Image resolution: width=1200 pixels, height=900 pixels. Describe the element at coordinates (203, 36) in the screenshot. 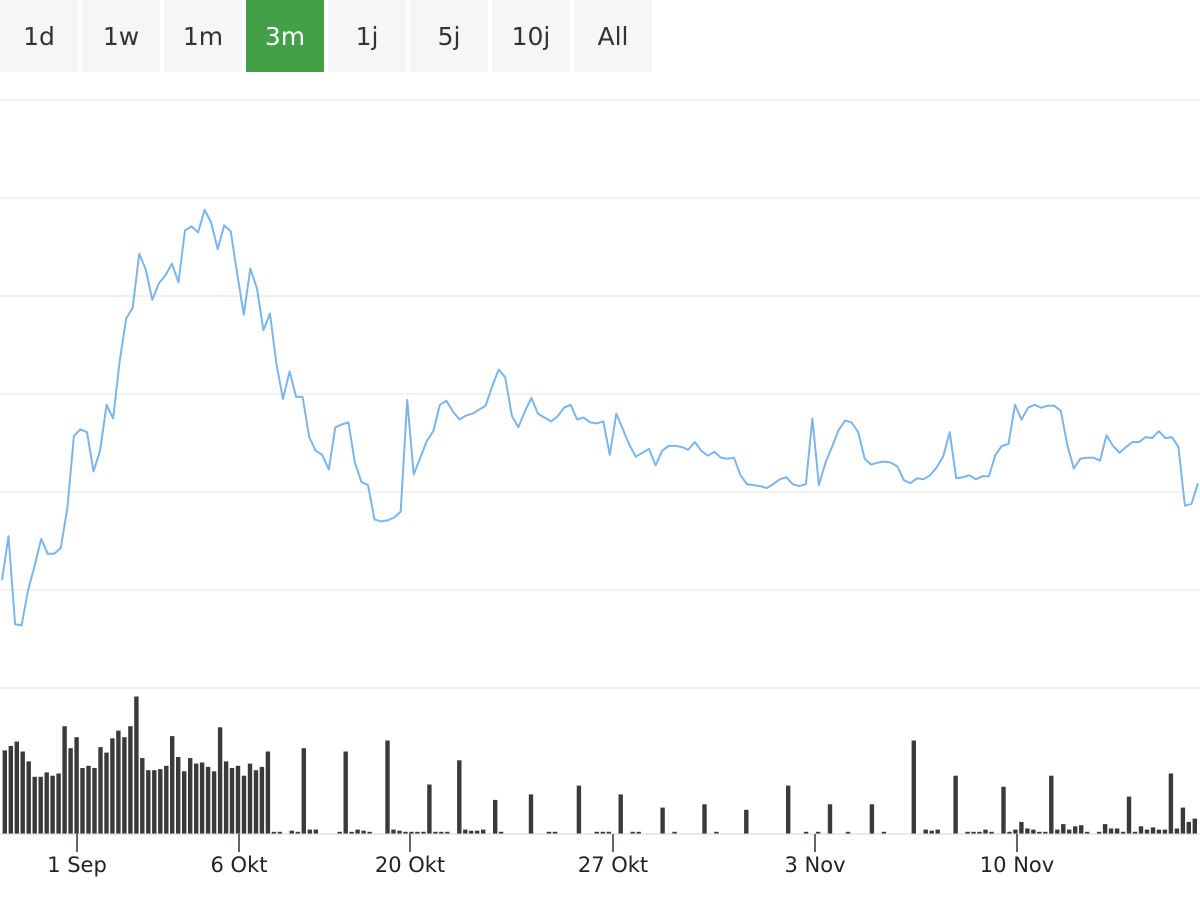

I see `range-button-1m: 1m` at that location.